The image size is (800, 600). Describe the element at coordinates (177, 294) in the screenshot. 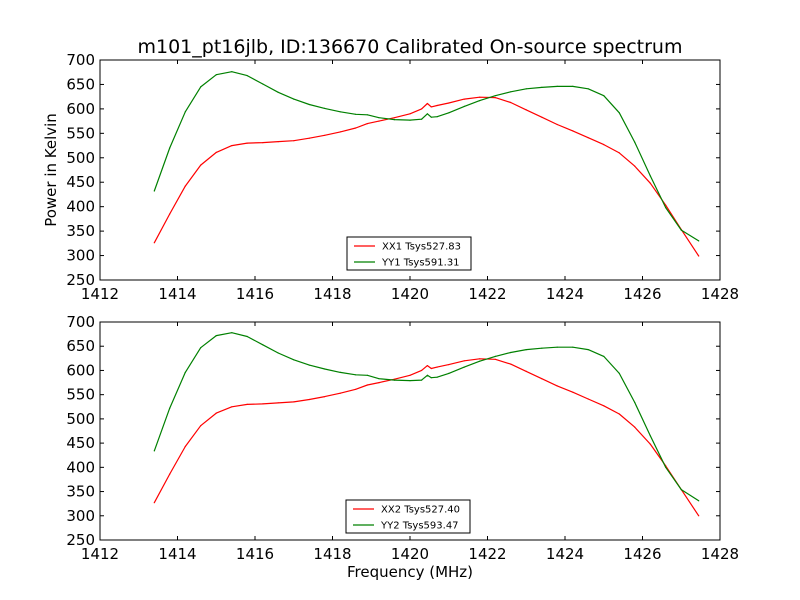

I see `x-tick-label: 1414` at that location.